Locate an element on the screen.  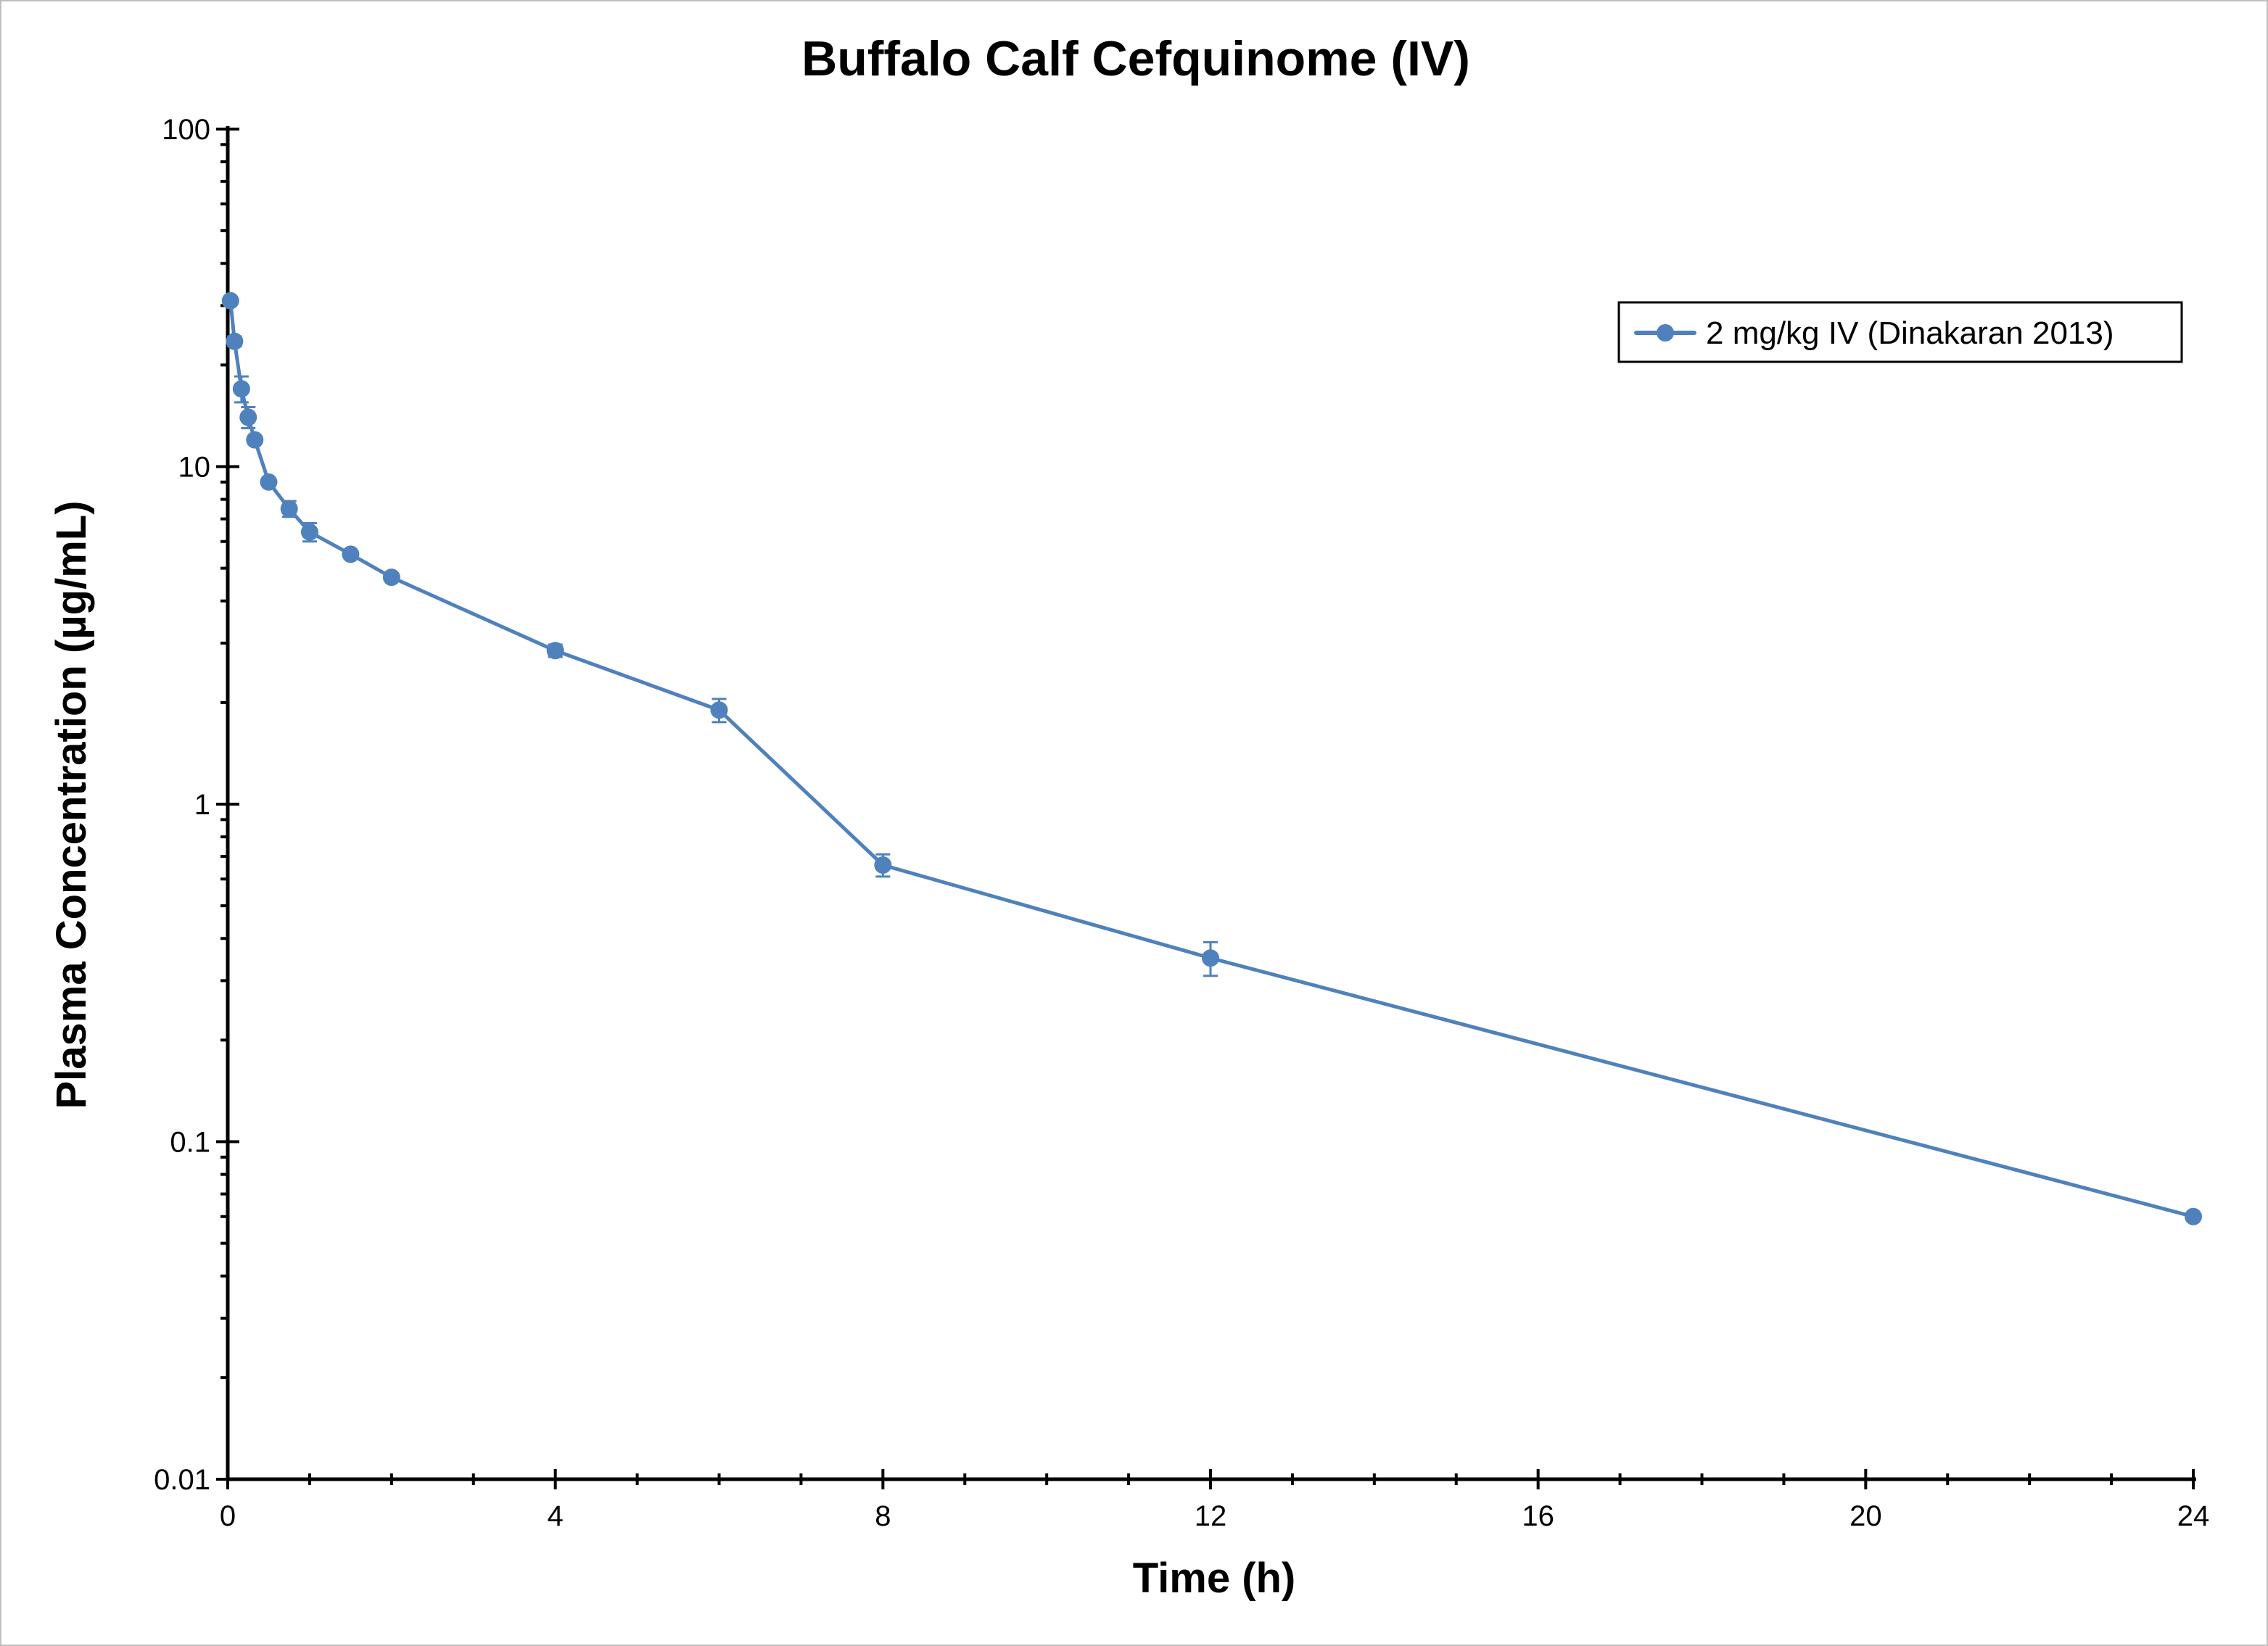
x-axis-label: Time (h) is located at coordinates (1214, 1578).